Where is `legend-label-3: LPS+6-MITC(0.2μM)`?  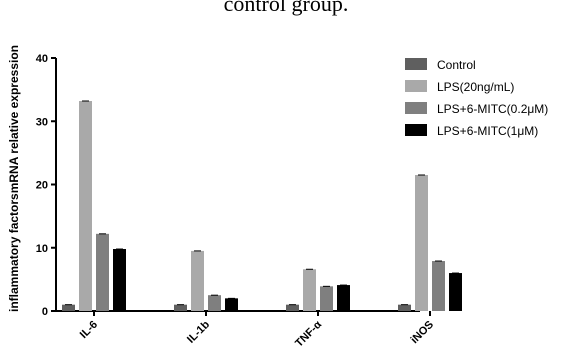 legend-label-3: LPS+6-MITC(0.2μM) is located at coordinates (492, 109).